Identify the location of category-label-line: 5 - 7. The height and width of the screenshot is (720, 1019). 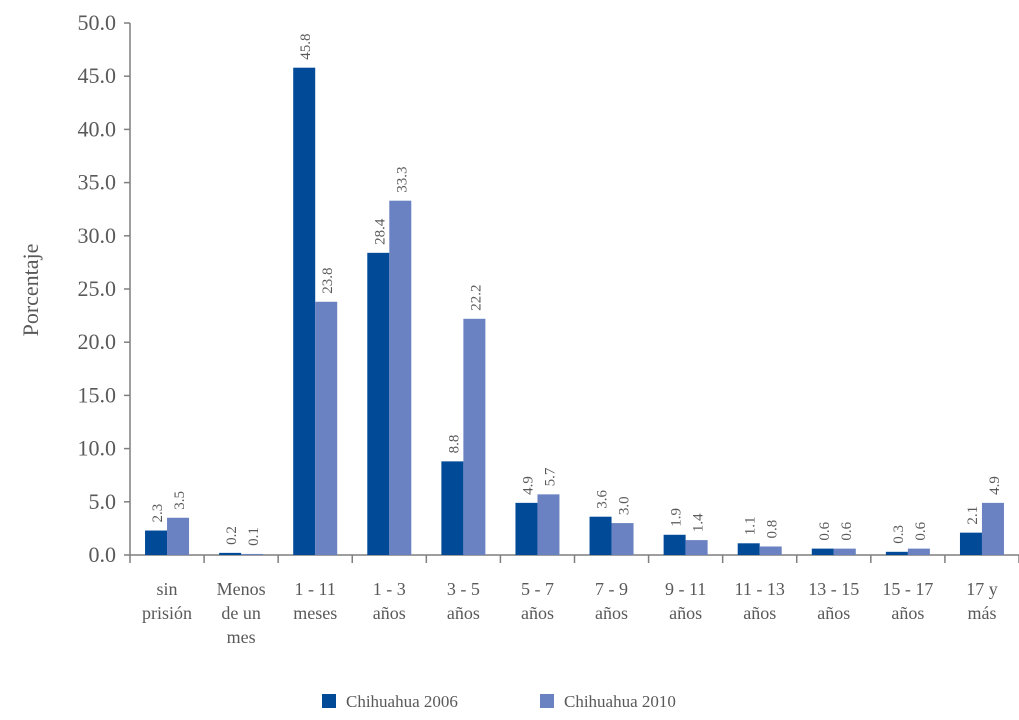
(537, 589).